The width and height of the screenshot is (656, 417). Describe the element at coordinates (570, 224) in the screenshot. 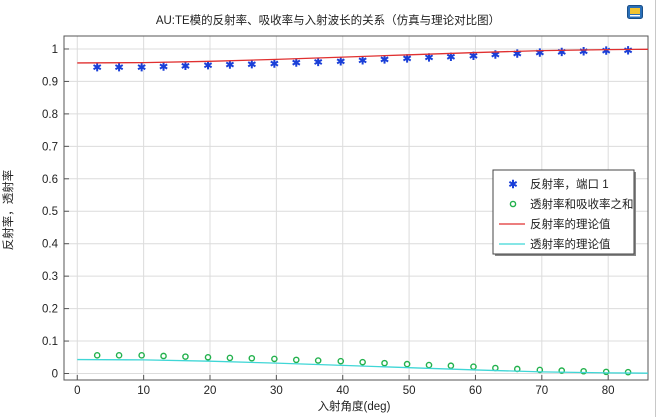

I see `legend-entry-label: 反射率的理论值` at that location.